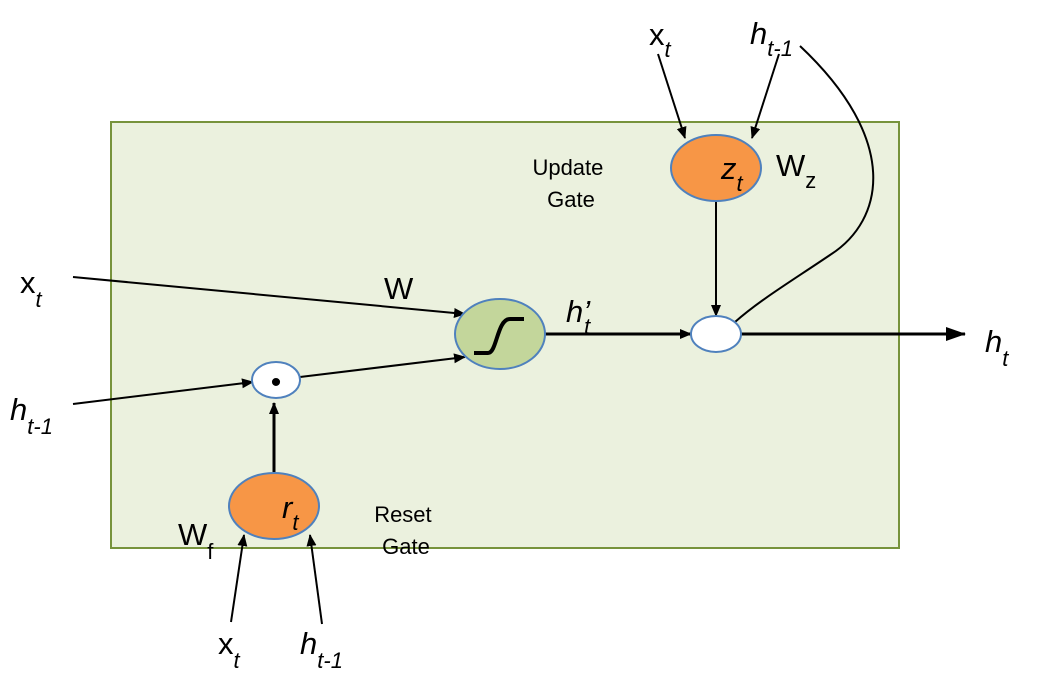  Describe the element at coordinates (716, 168) in the screenshot. I see `update-gate-node` at that location.